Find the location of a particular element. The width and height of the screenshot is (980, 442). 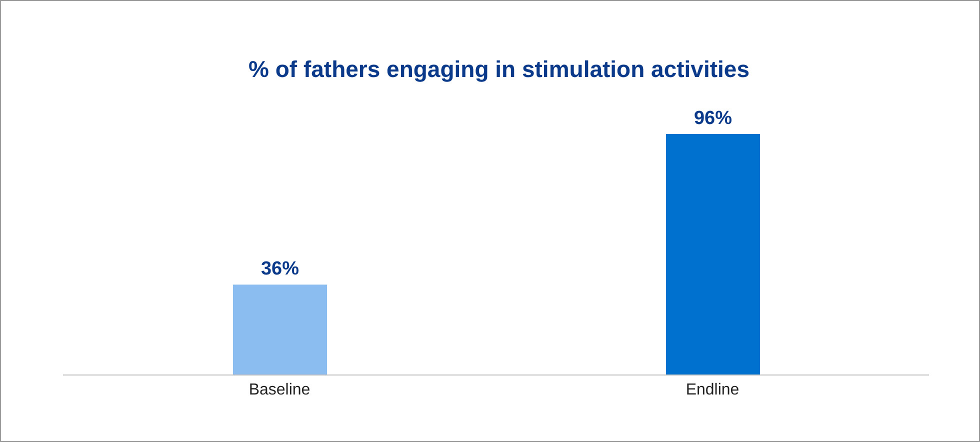

x-tick-label: Baseline is located at coordinates (279, 389).